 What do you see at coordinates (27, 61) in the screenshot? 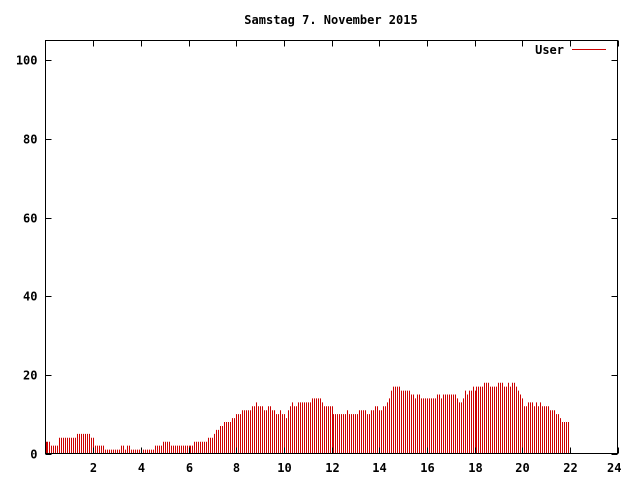
I see `y-tick-label: 100` at bounding box center [27, 61].